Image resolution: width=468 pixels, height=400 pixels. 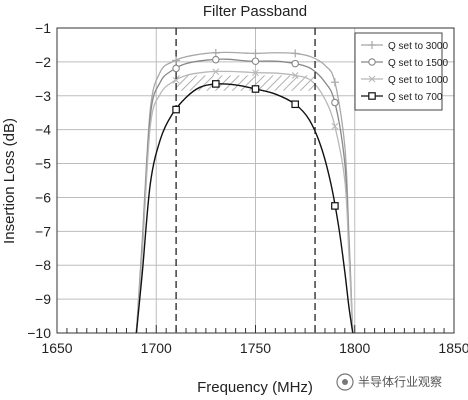 What do you see at coordinates (453, 348) in the screenshot?
I see `x-tick-label: 1850` at bounding box center [453, 348].